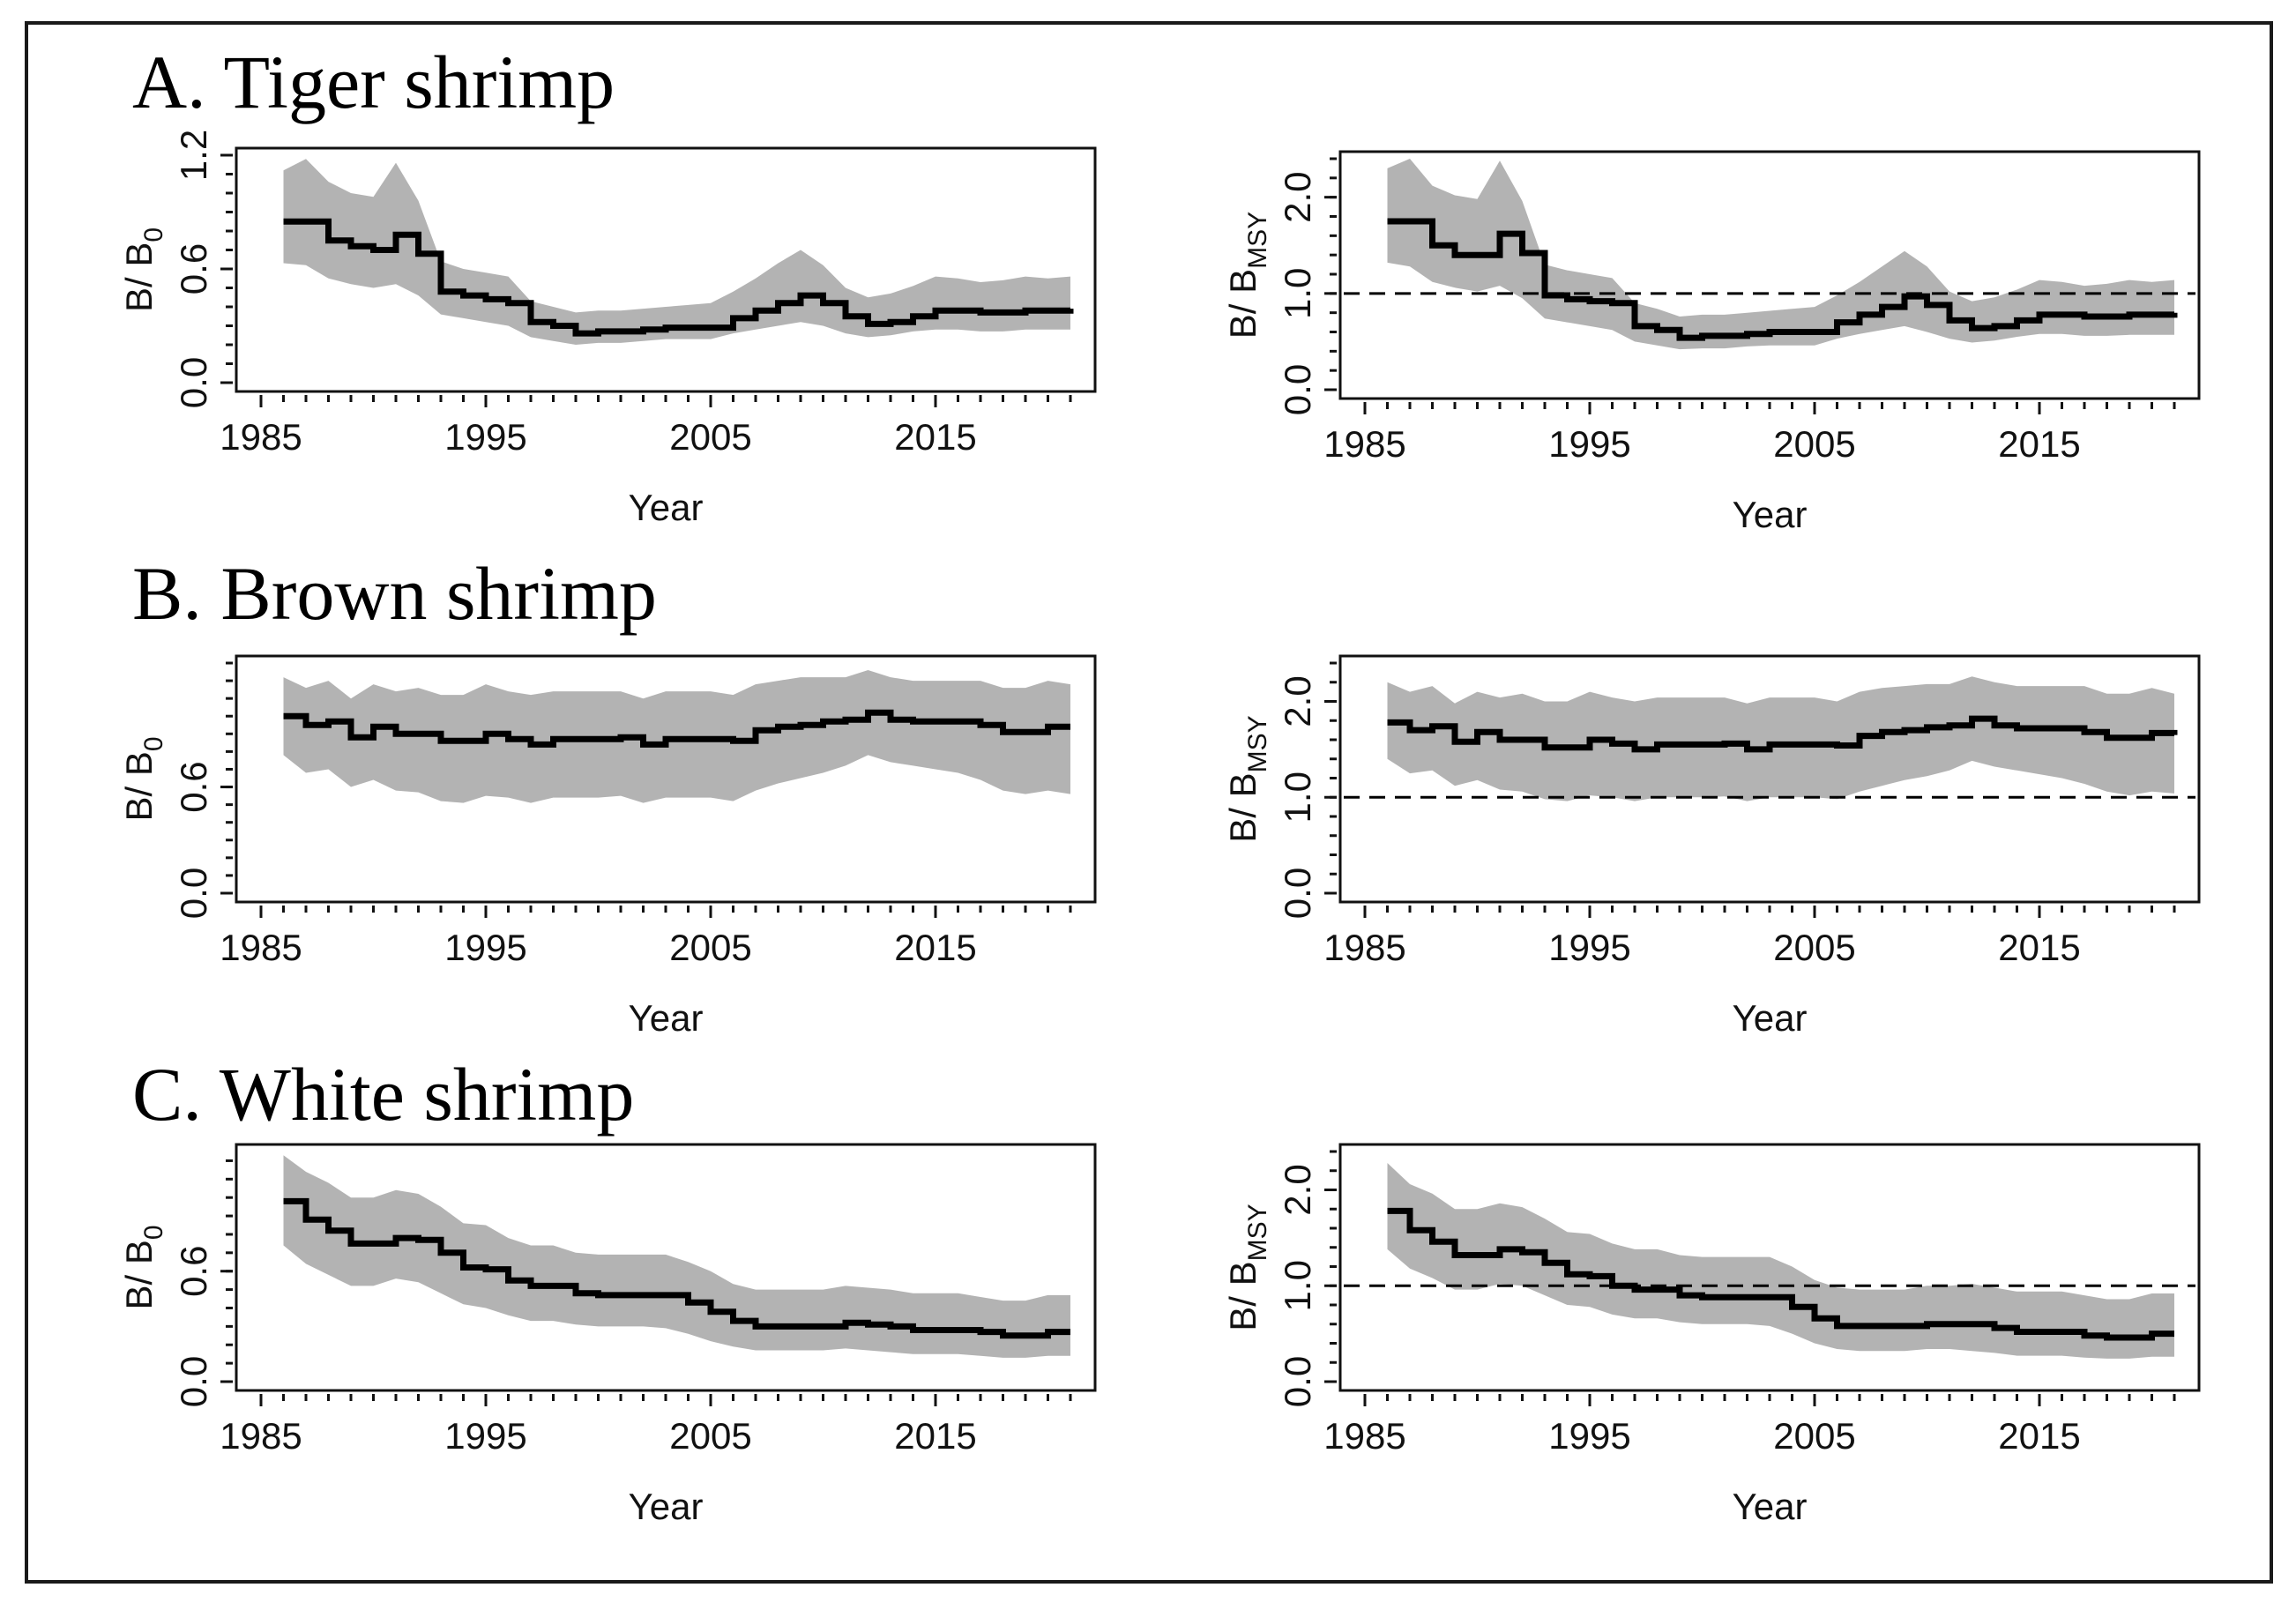  I want to click on y-tick-label: 1.2, so click(193, 155).